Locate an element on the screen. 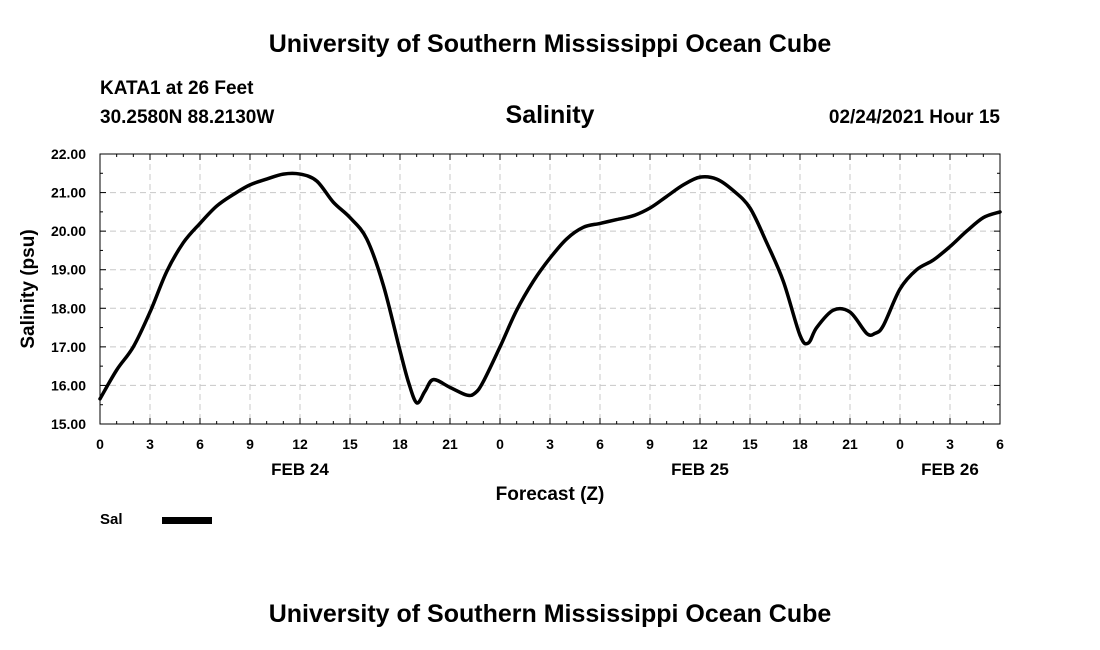 The height and width of the screenshot is (650, 1100). y-axis-label: Salinity (psu) is located at coordinates (28, 288).